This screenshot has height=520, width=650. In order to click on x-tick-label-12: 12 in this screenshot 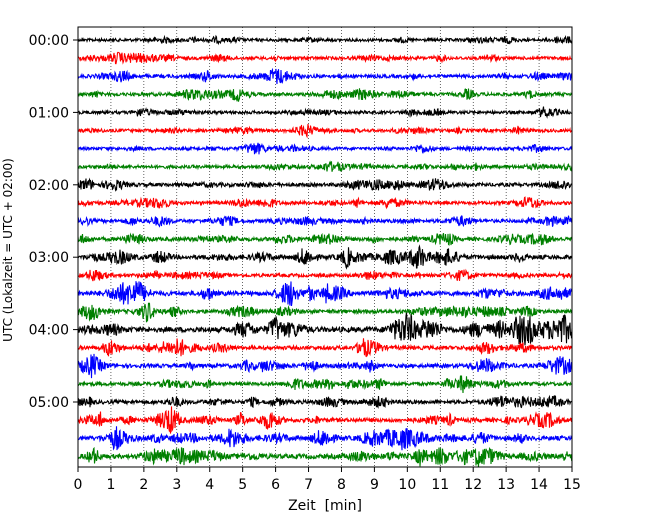, I will do `click(473, 485)`.